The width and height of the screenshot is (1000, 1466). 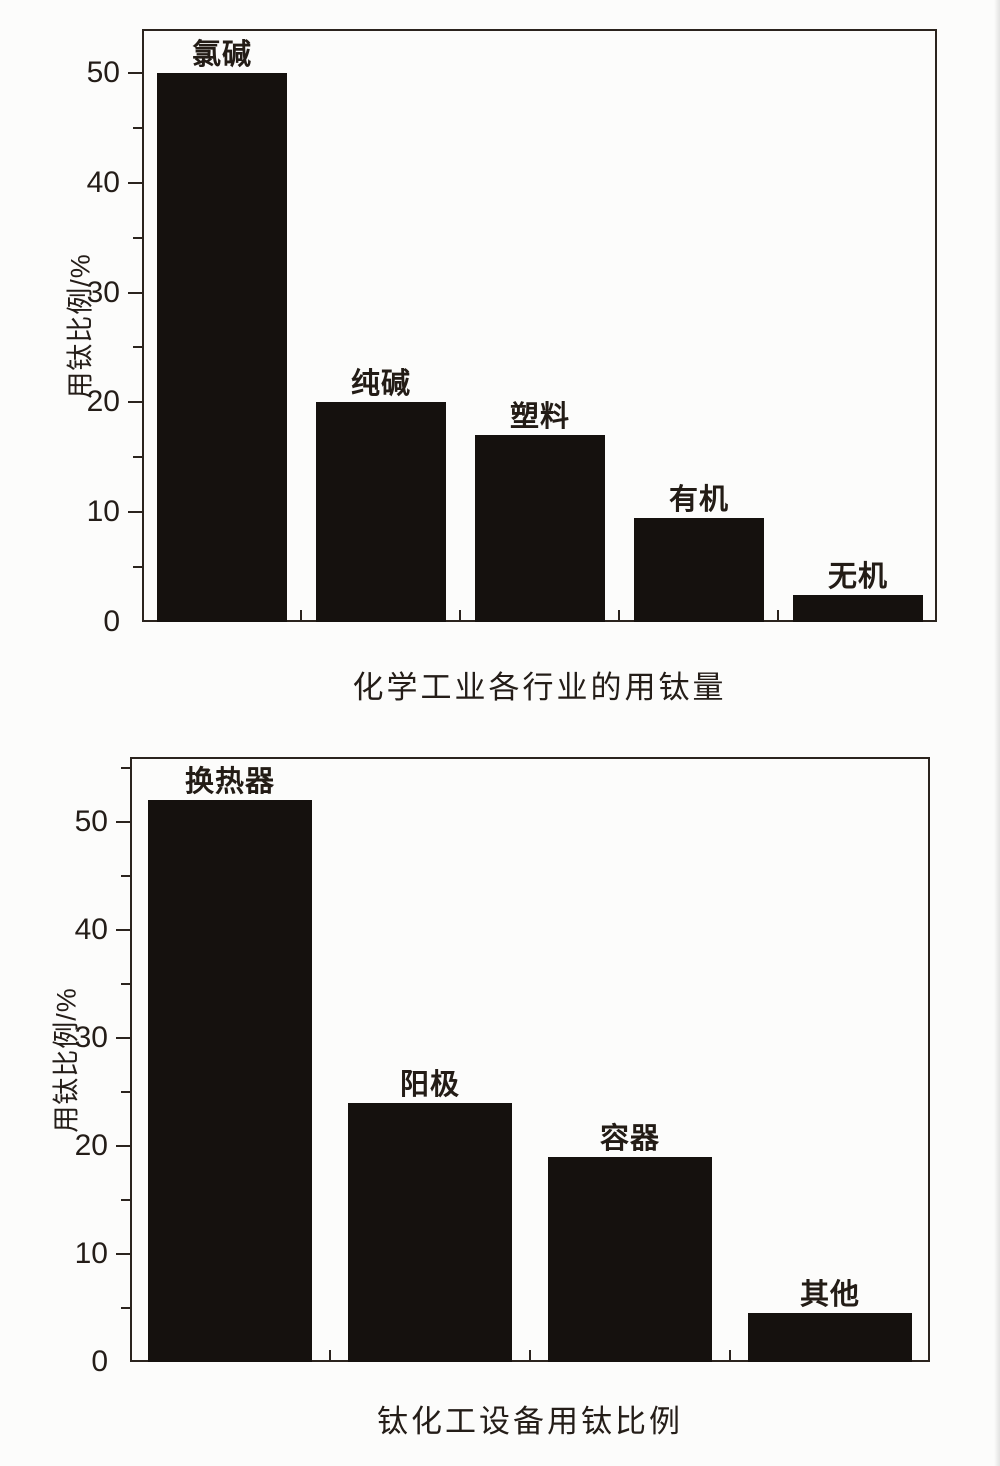 I want to click on bar-纯碱, so click(x=381, y=512).